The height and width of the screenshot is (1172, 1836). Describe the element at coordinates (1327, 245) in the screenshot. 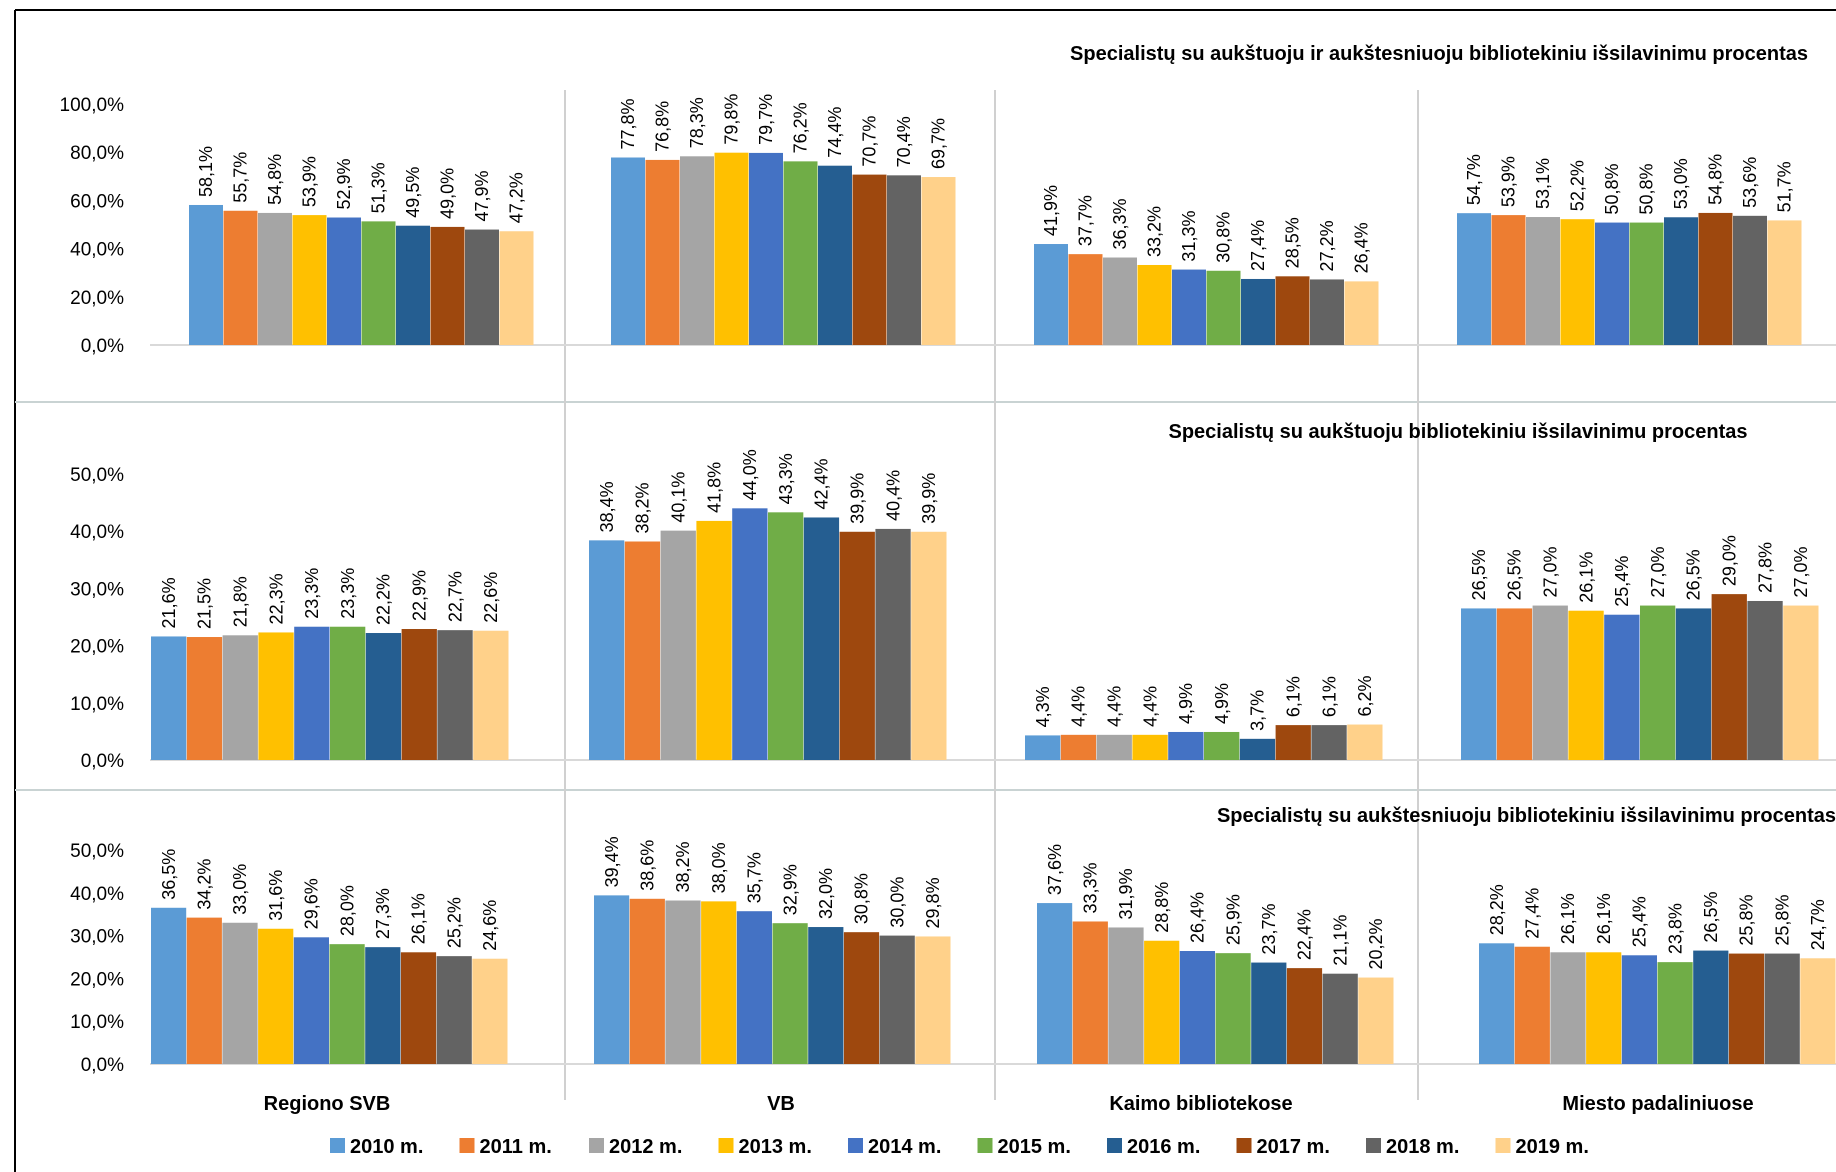

I see `data-label: 27,2%` at that location.